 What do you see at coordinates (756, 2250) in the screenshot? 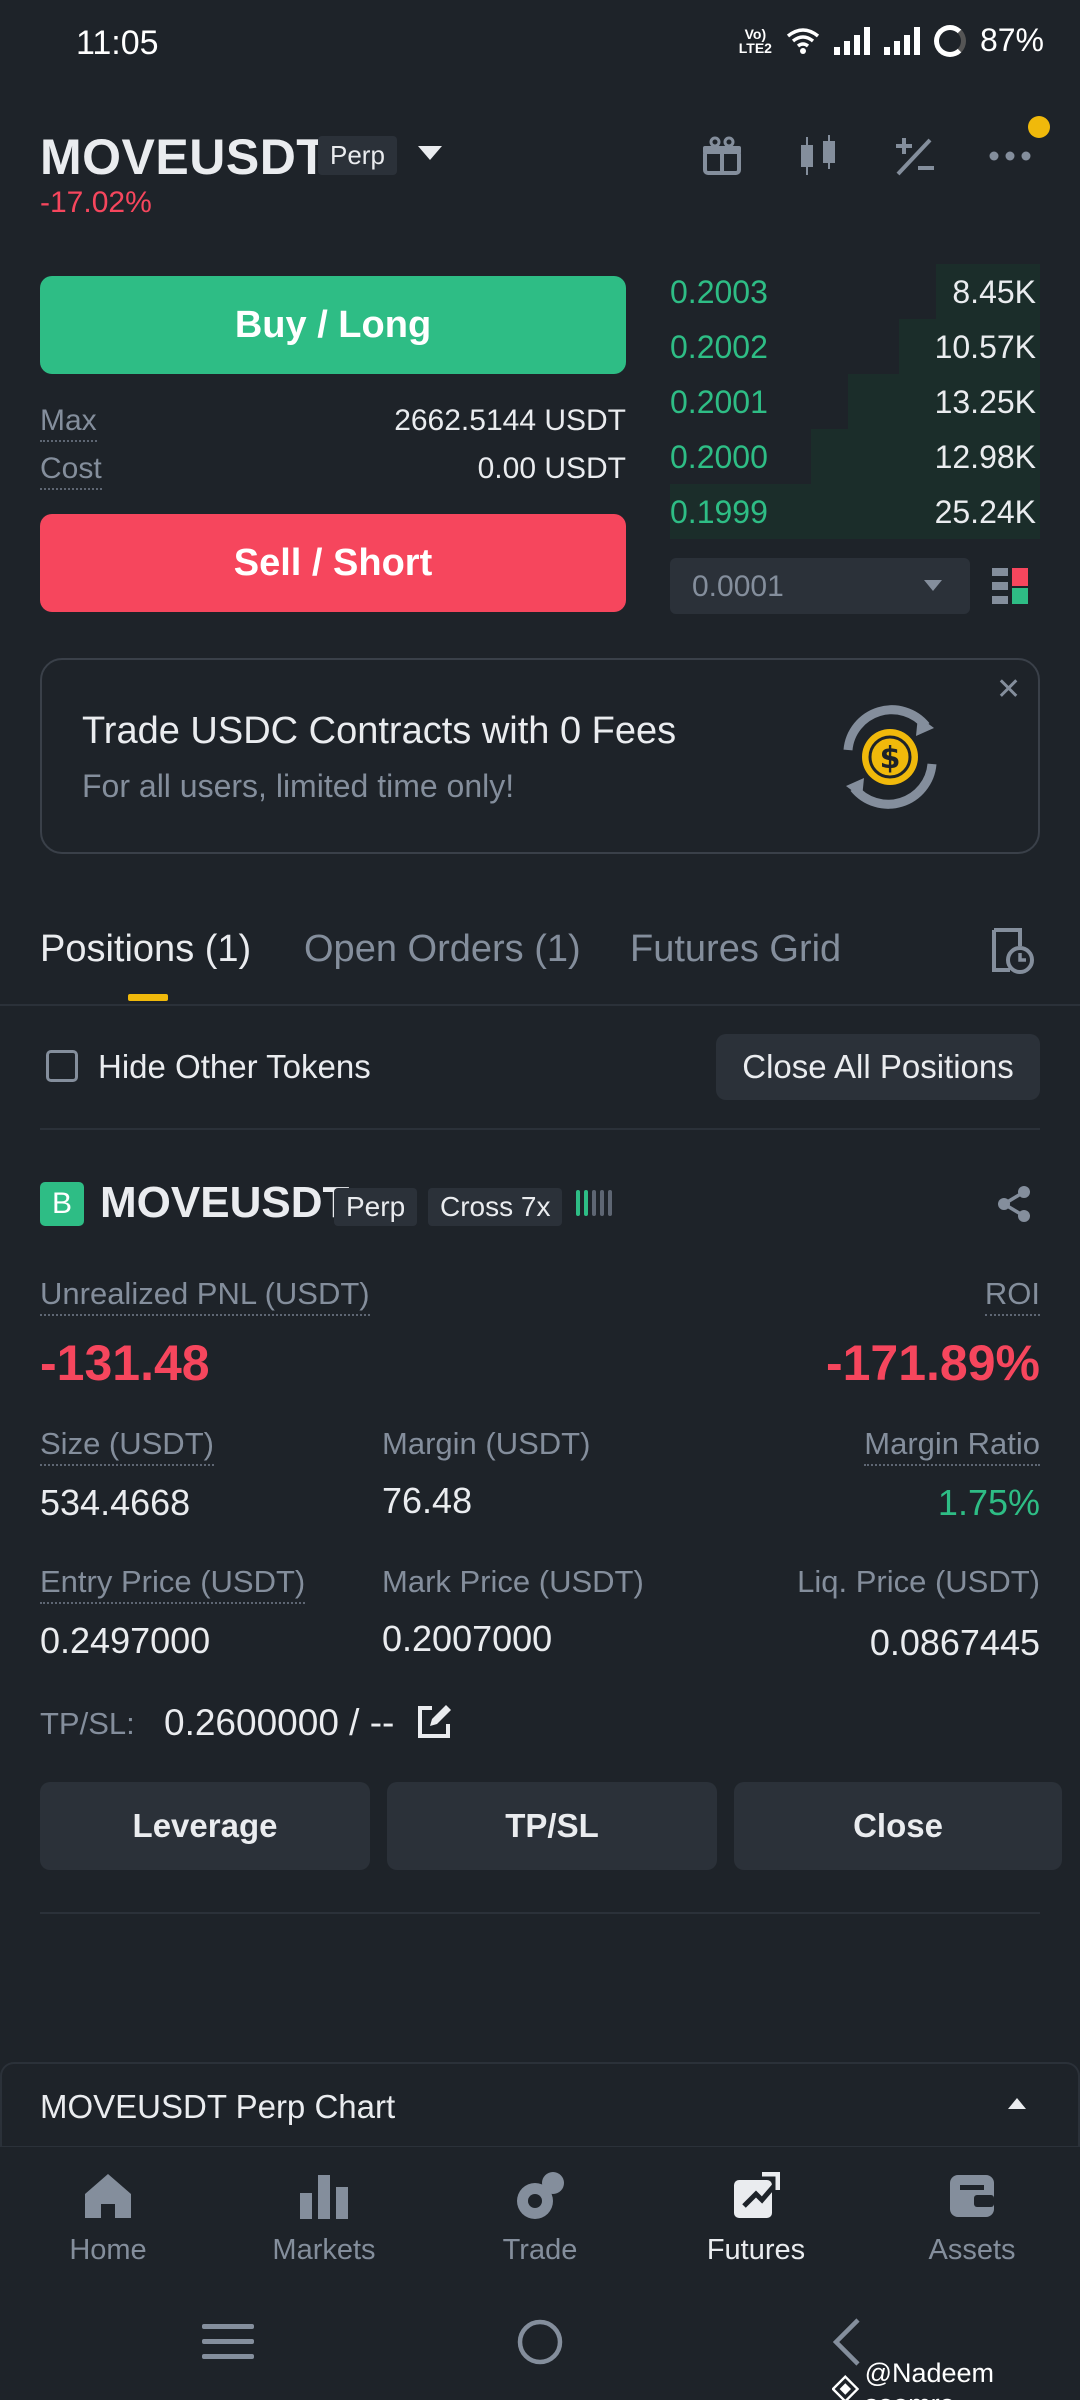
I see `nav-futures-label: Futures` at bounding box center [756, 2250].